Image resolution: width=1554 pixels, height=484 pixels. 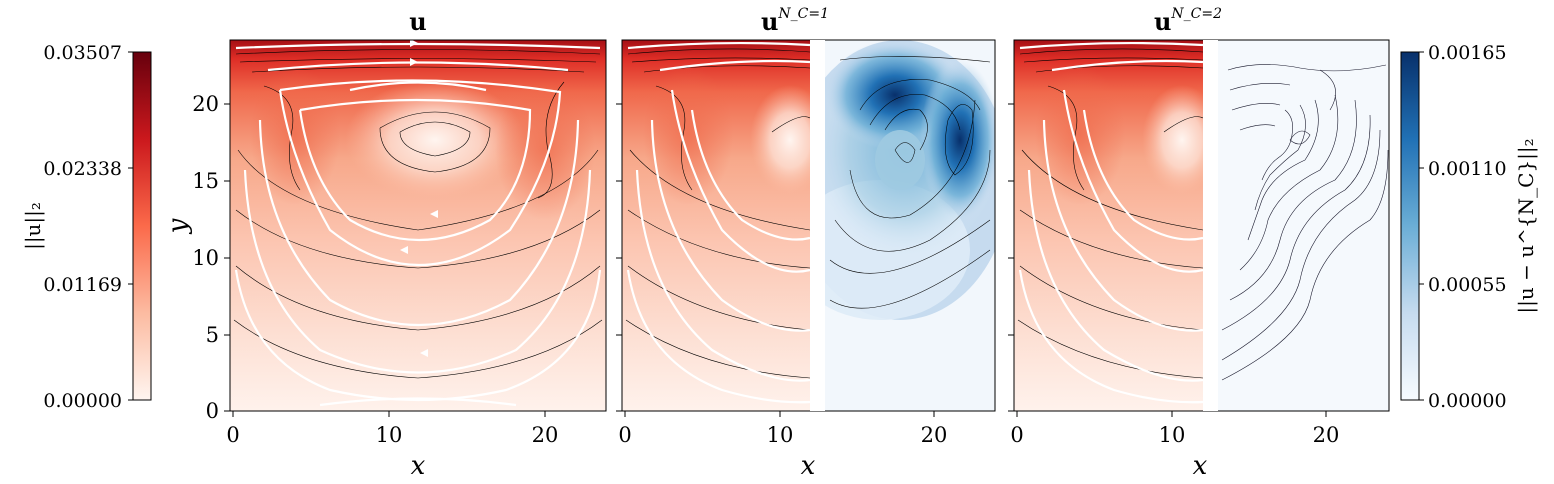 I want to click on colorbar-left-tick: 0.01169, so click(x=82, y=285).